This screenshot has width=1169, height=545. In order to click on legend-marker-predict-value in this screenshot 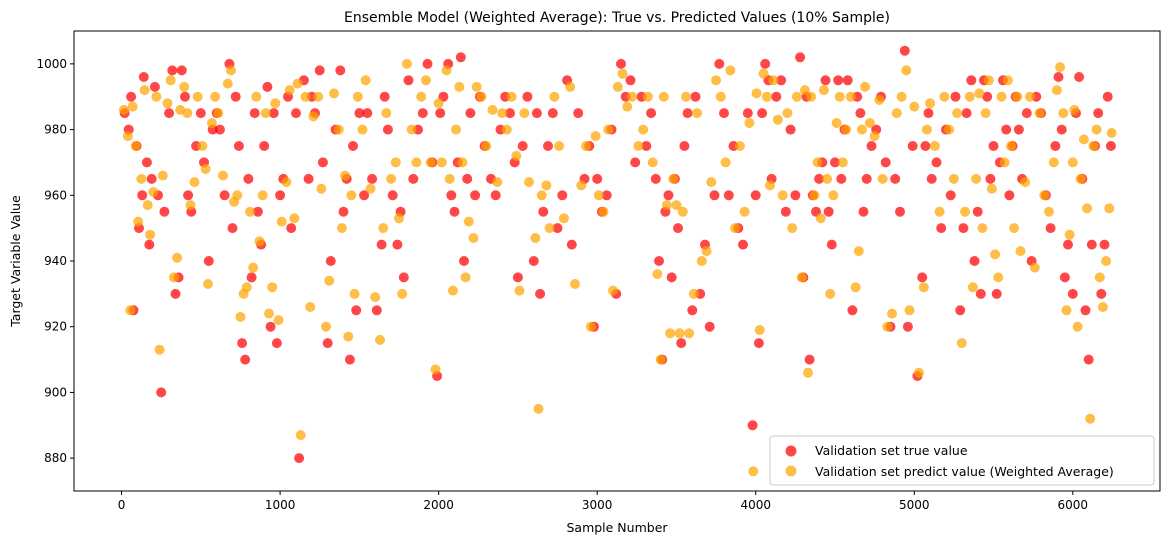, I will do `click(791, 471)`.